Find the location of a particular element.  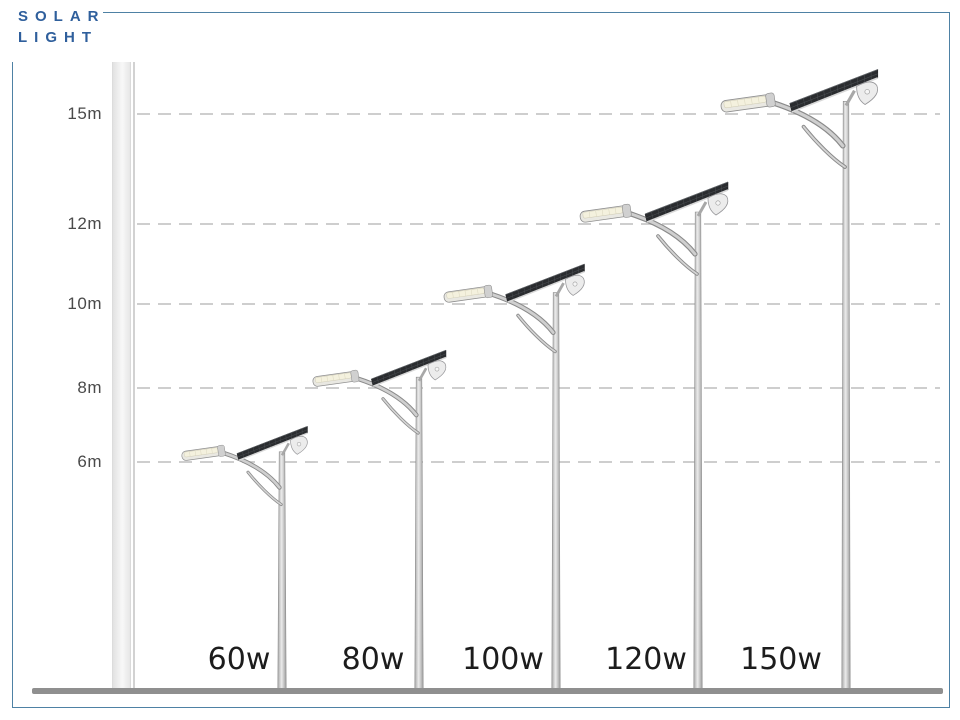

tick-label-10m: 10m is located at coordinates (84, 303).